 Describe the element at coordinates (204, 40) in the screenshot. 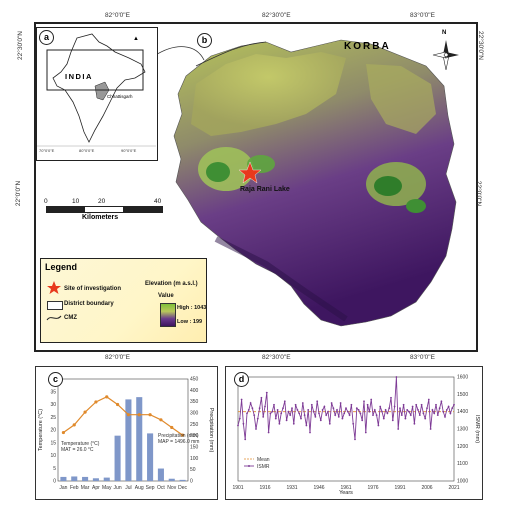

I see `panel-label-b: b` at that location.